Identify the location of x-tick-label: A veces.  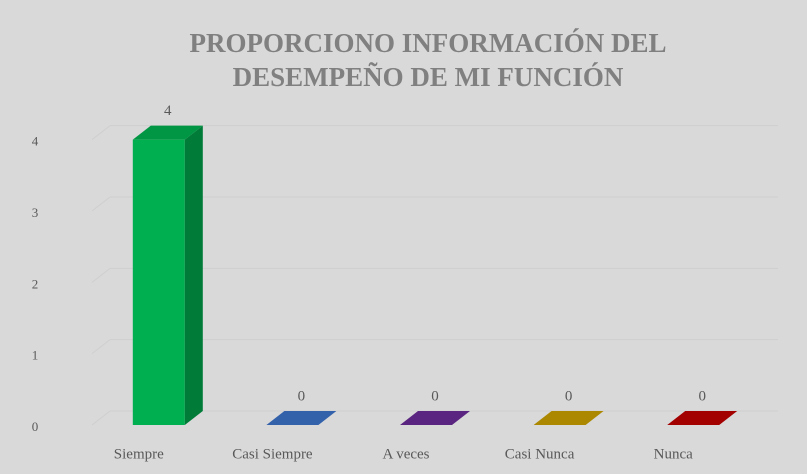
(405, 454).